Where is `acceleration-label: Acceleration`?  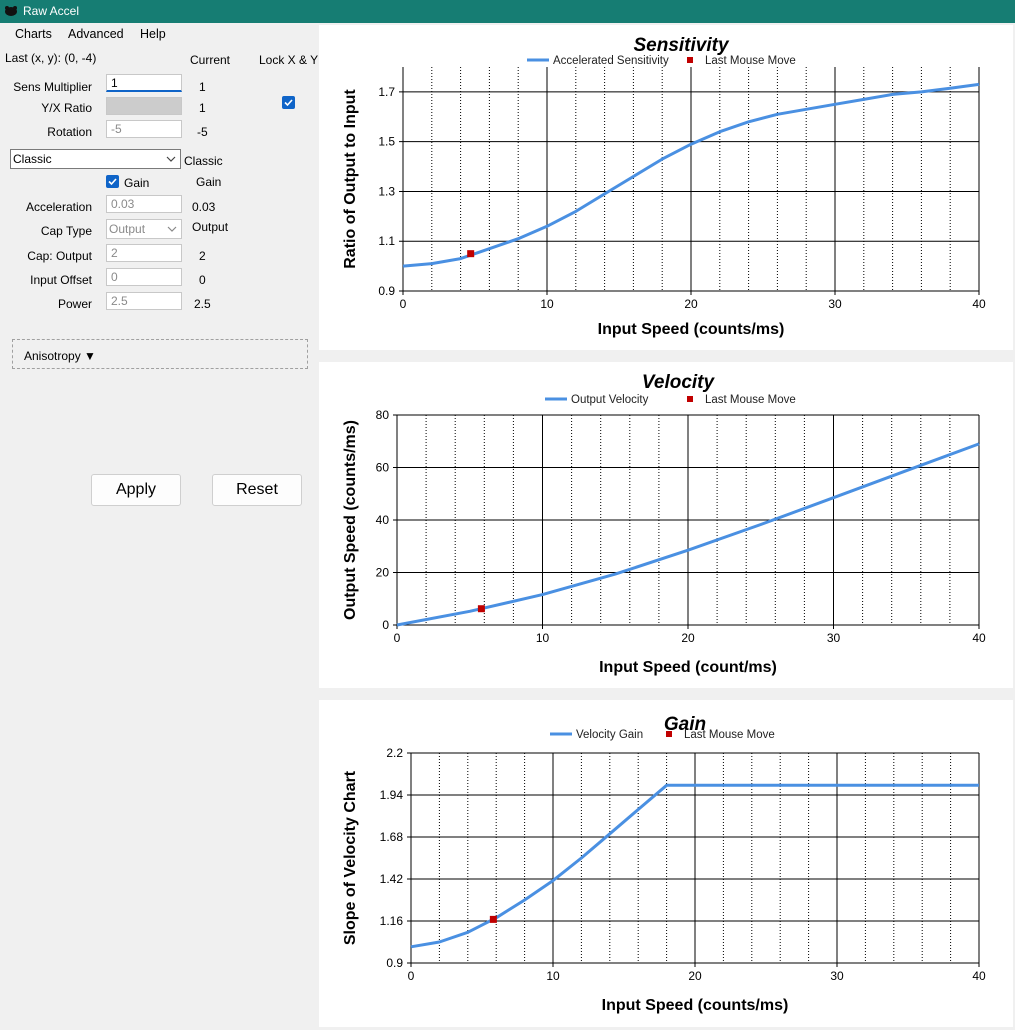
acceleration-label: Acceleration is located at coordinates (58, 207).